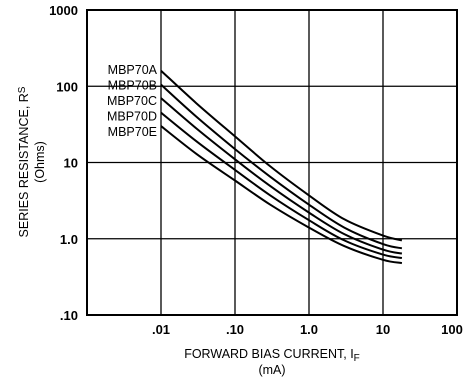 This screenshot has width=475, height=379. What do you see at coordinates (67, 86) in the screenshot?
I see `y-tick-label: 100` at bounding box center [67, 86].